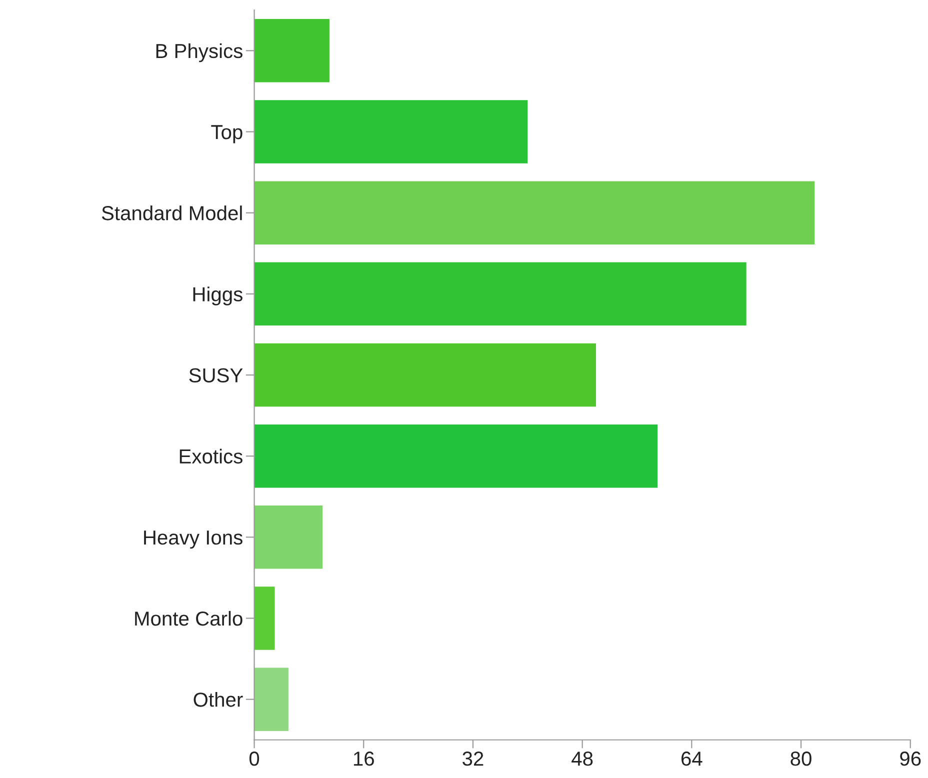 This screenshot has width=928, height=778. Describe the element at coordinates (226, 134) in the screenshot. I see `y-tick-label: Top` at that location.